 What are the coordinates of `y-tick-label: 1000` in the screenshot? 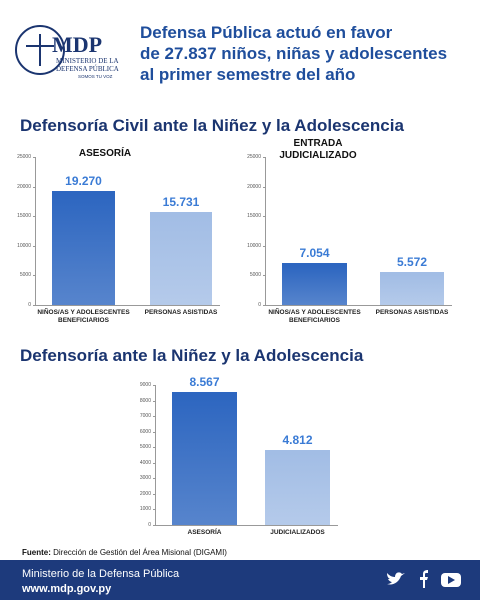 It's located at (145, 509).